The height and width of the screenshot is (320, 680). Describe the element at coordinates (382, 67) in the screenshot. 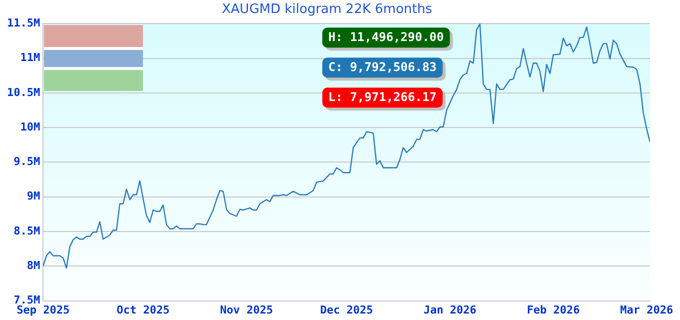

I see `annotation: C: 9,792,506.83` at that location.